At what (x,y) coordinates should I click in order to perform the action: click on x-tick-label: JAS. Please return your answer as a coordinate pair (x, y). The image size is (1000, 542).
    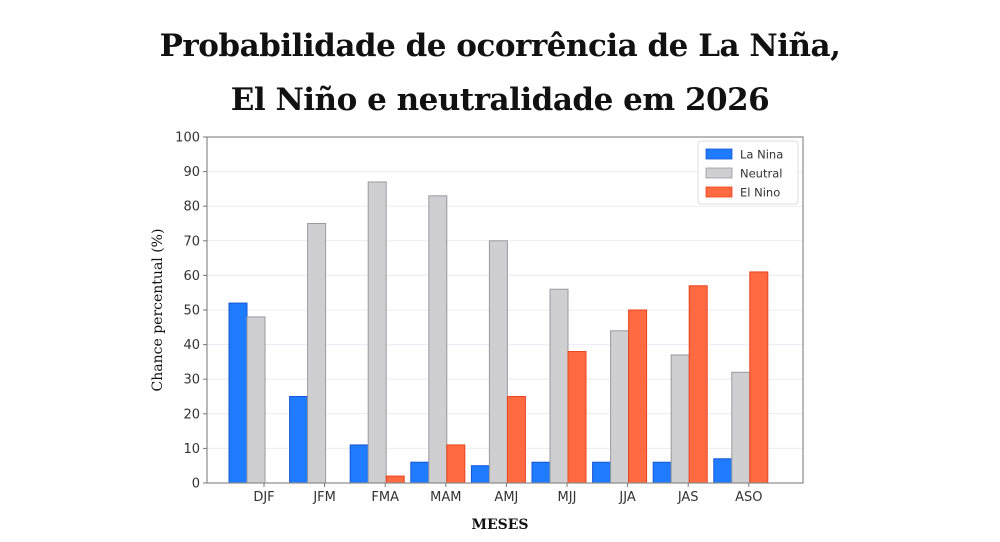
    Looking at the image, I should click on (688, 497).